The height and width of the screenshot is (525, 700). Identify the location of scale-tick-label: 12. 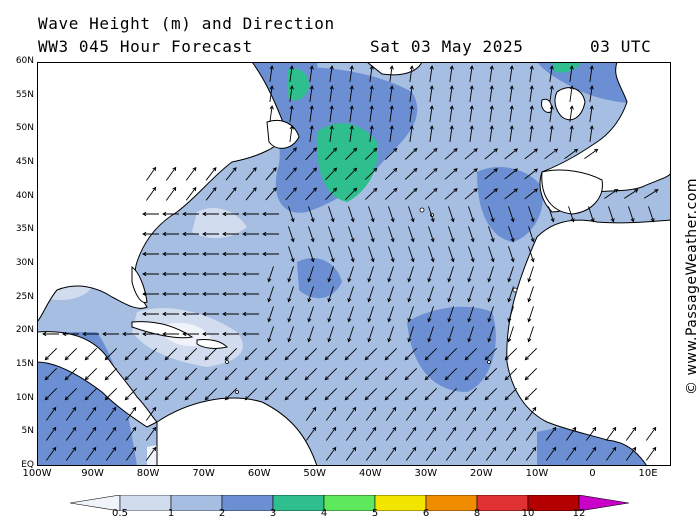
(579, 513).